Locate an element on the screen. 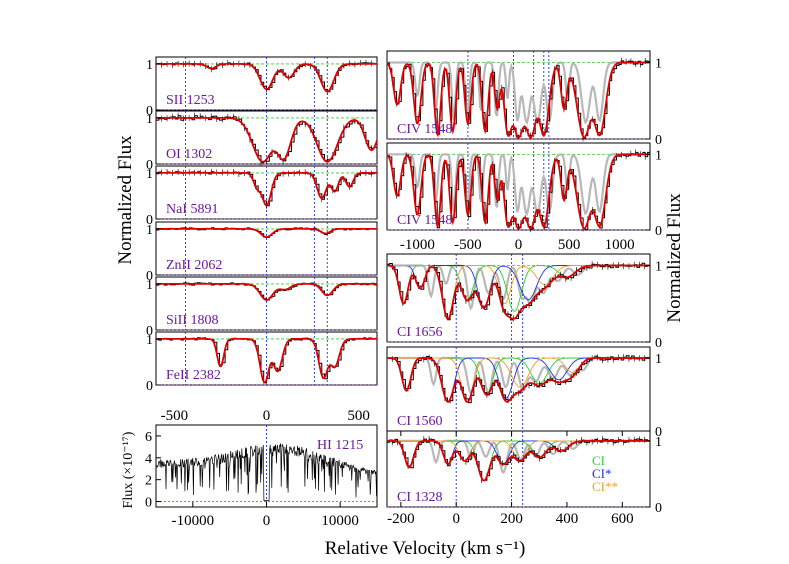 This screenshot has width=789, height=564. ion-label: SiII 1808 is located at coordinates (192, 320).